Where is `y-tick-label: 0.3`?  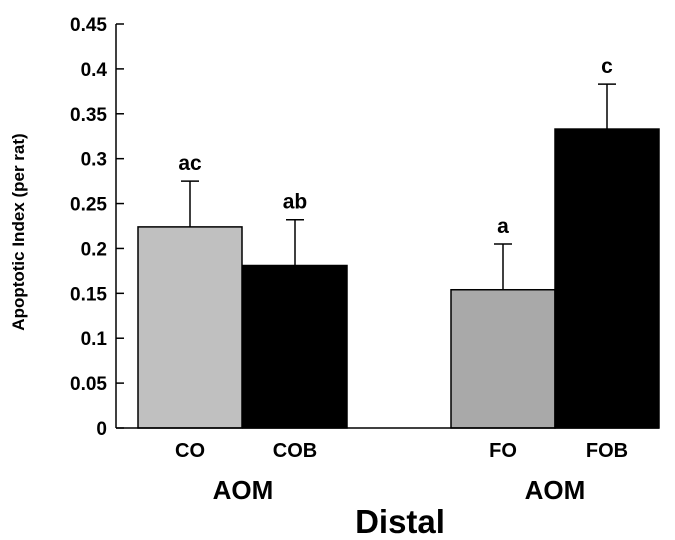 y-tick-label: 0.3 is located at coordinates (94, 160).